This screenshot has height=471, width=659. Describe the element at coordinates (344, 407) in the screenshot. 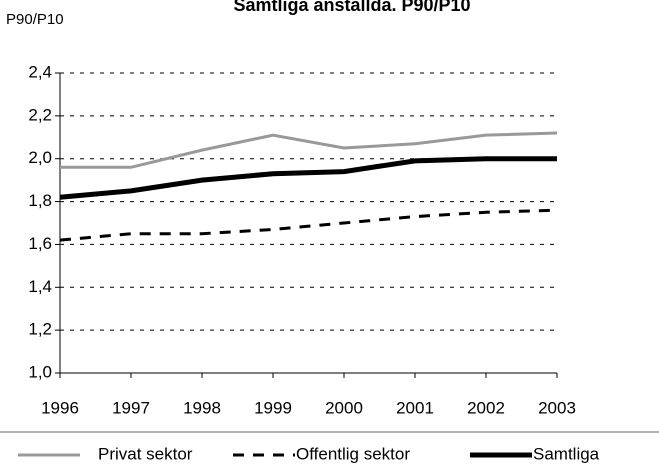

I see `x-tick-label: 2000` at that location.